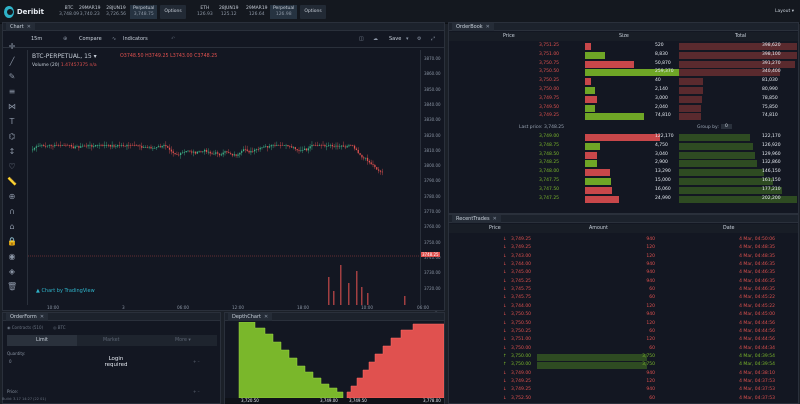 This screenshot has height=404, width=800. Describe the element at coordinates (69, 11) in the screenshot. I see `ticker-btc-index: BTC 3,748.09` at that location.